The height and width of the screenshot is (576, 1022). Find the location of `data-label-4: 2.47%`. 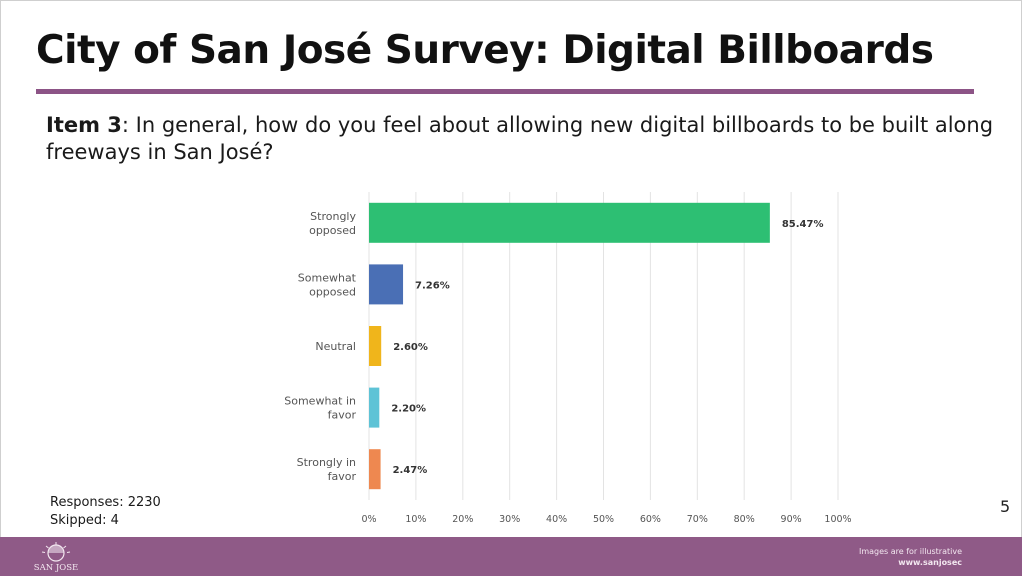

data-label-4: 2.47% is located at coordinates (410, 470).